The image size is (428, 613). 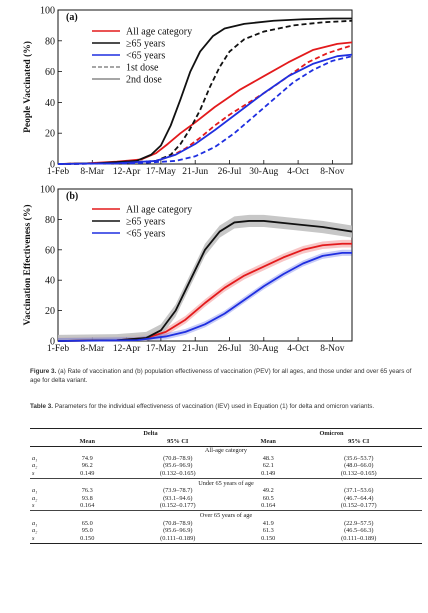 I want to click on table-cell-d-ci: (73.9–78.7), so click(x=178, y=491).